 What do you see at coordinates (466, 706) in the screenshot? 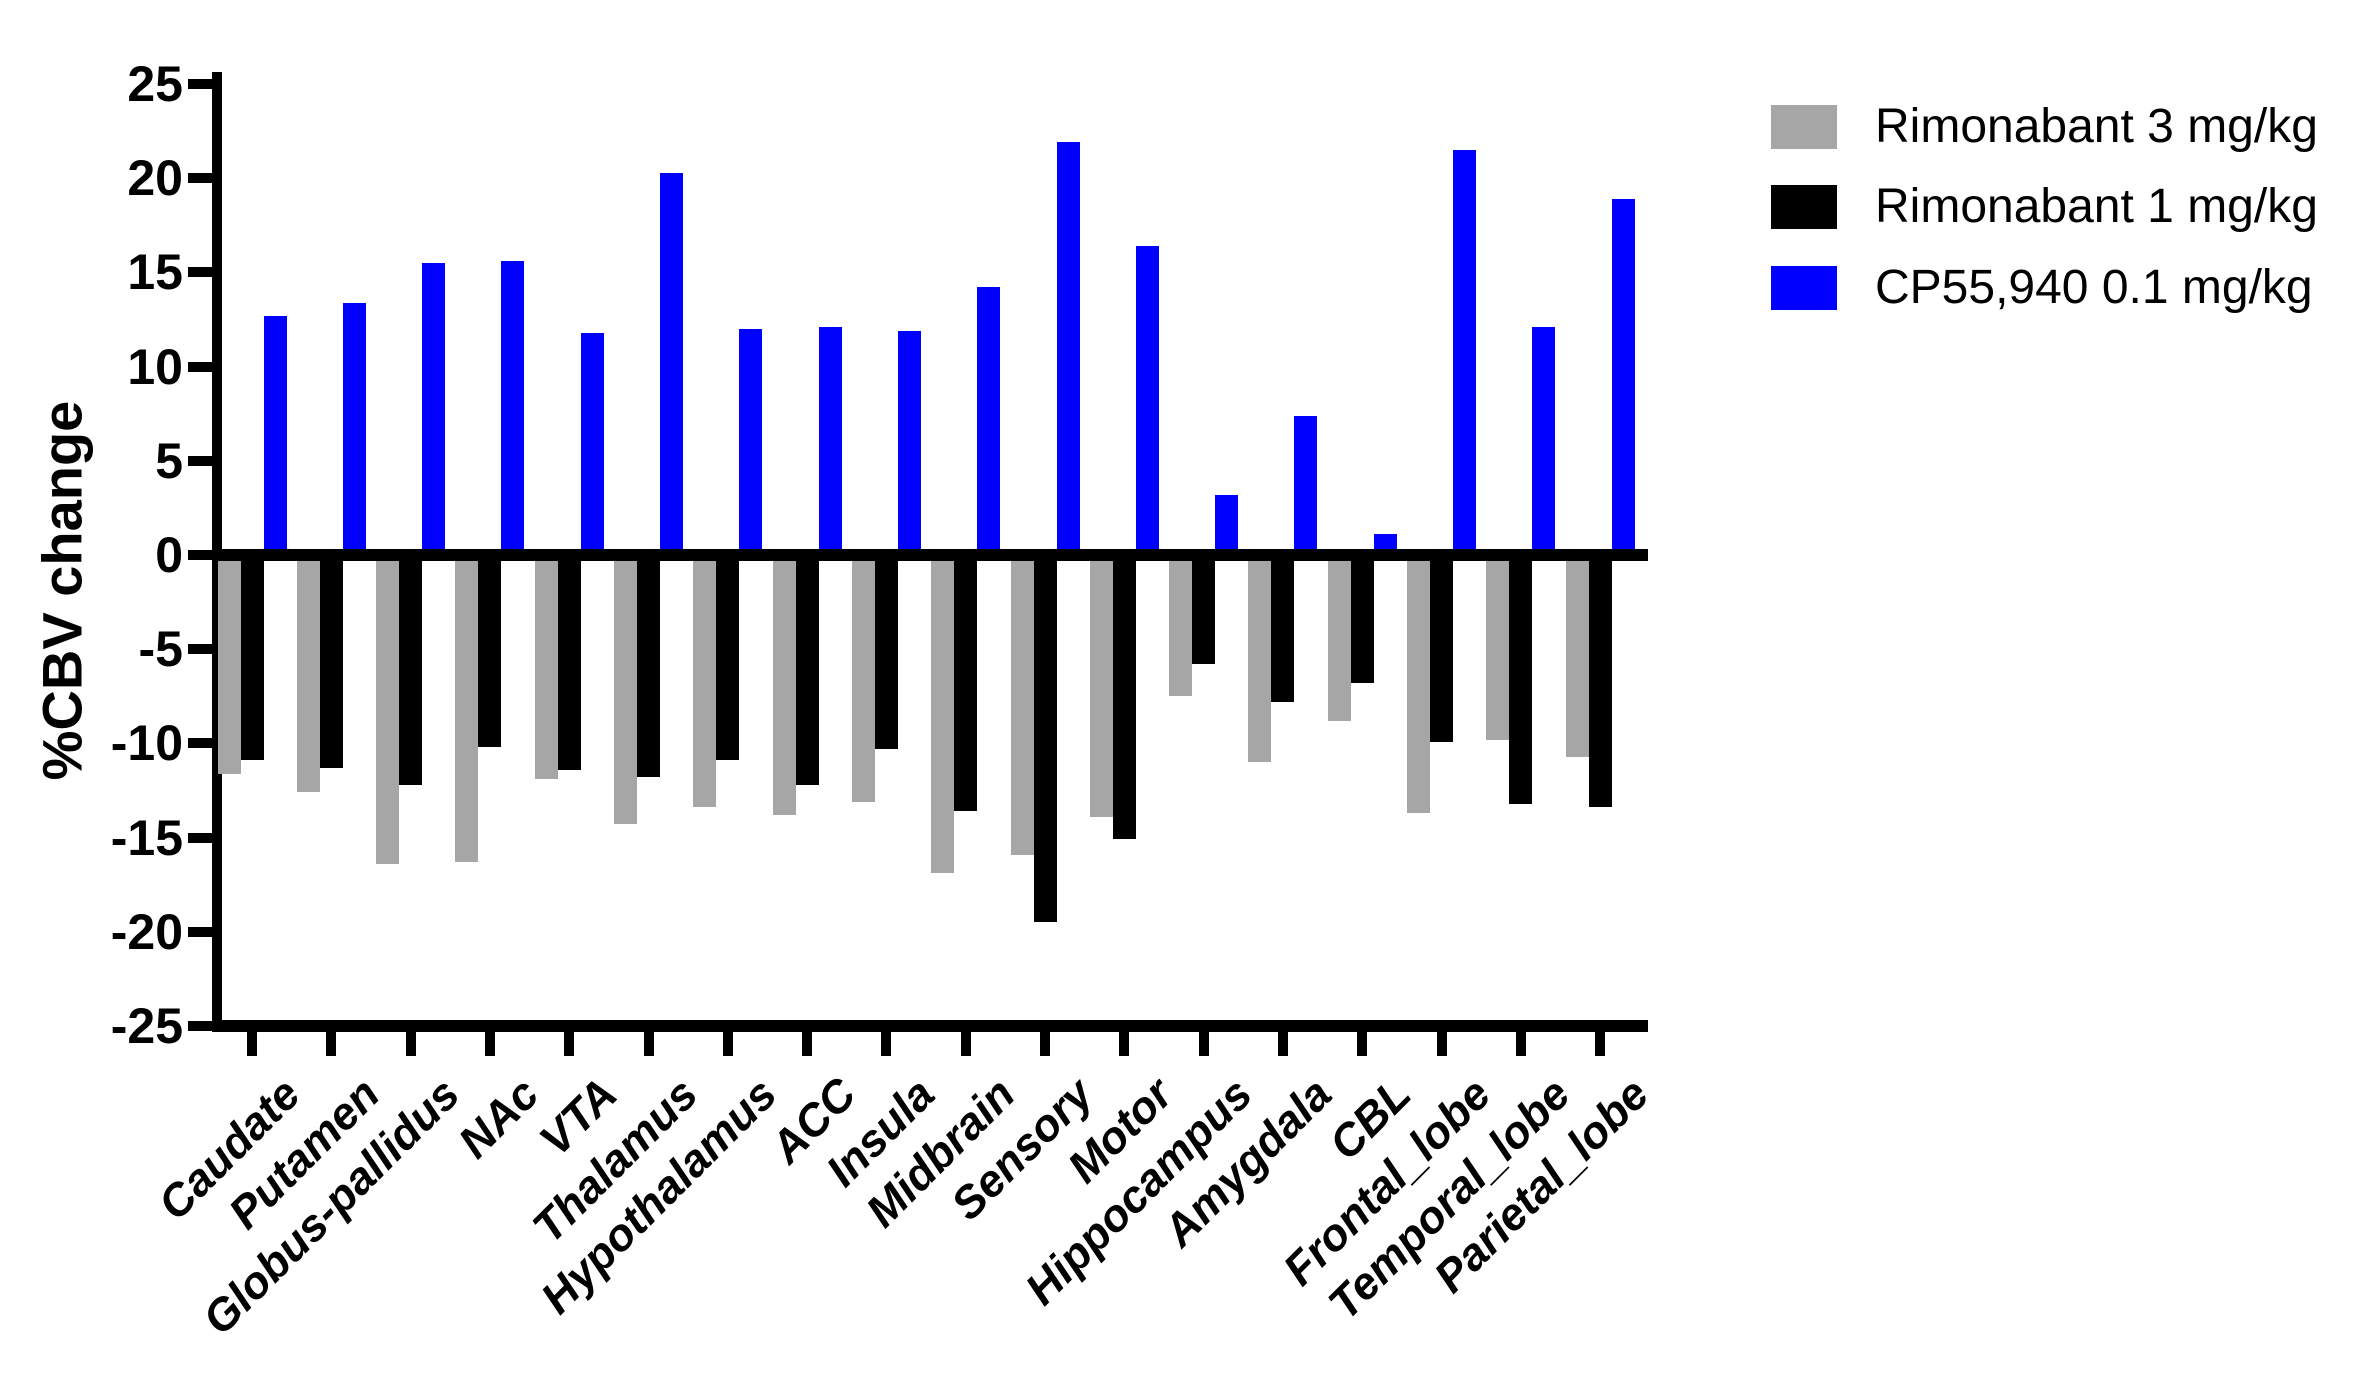
I see `bar-NAc-Rimonabant-3-mg-kg` at bounding box center [466, 706].